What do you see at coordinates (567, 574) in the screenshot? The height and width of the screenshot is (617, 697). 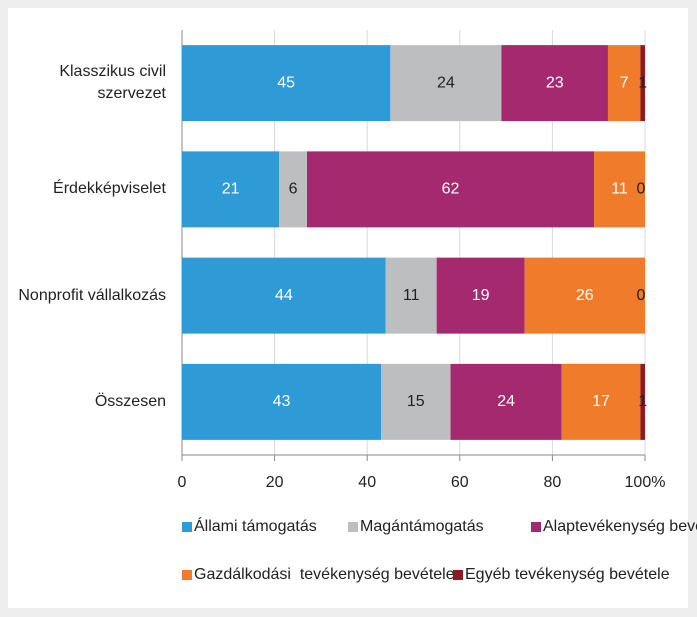 I see `legend-label: Egyéb tevékenység bevétele` at bounding box center [567, 574].